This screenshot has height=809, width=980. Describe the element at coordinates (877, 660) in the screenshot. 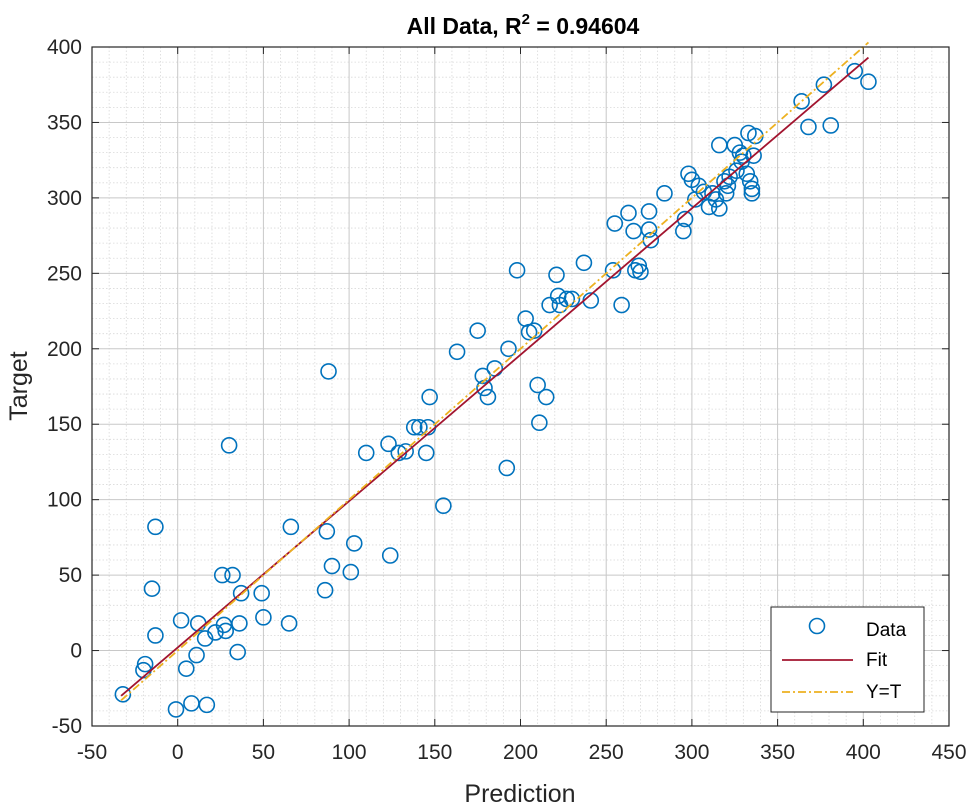

I see `legend-fit-label: Fit` at that location.